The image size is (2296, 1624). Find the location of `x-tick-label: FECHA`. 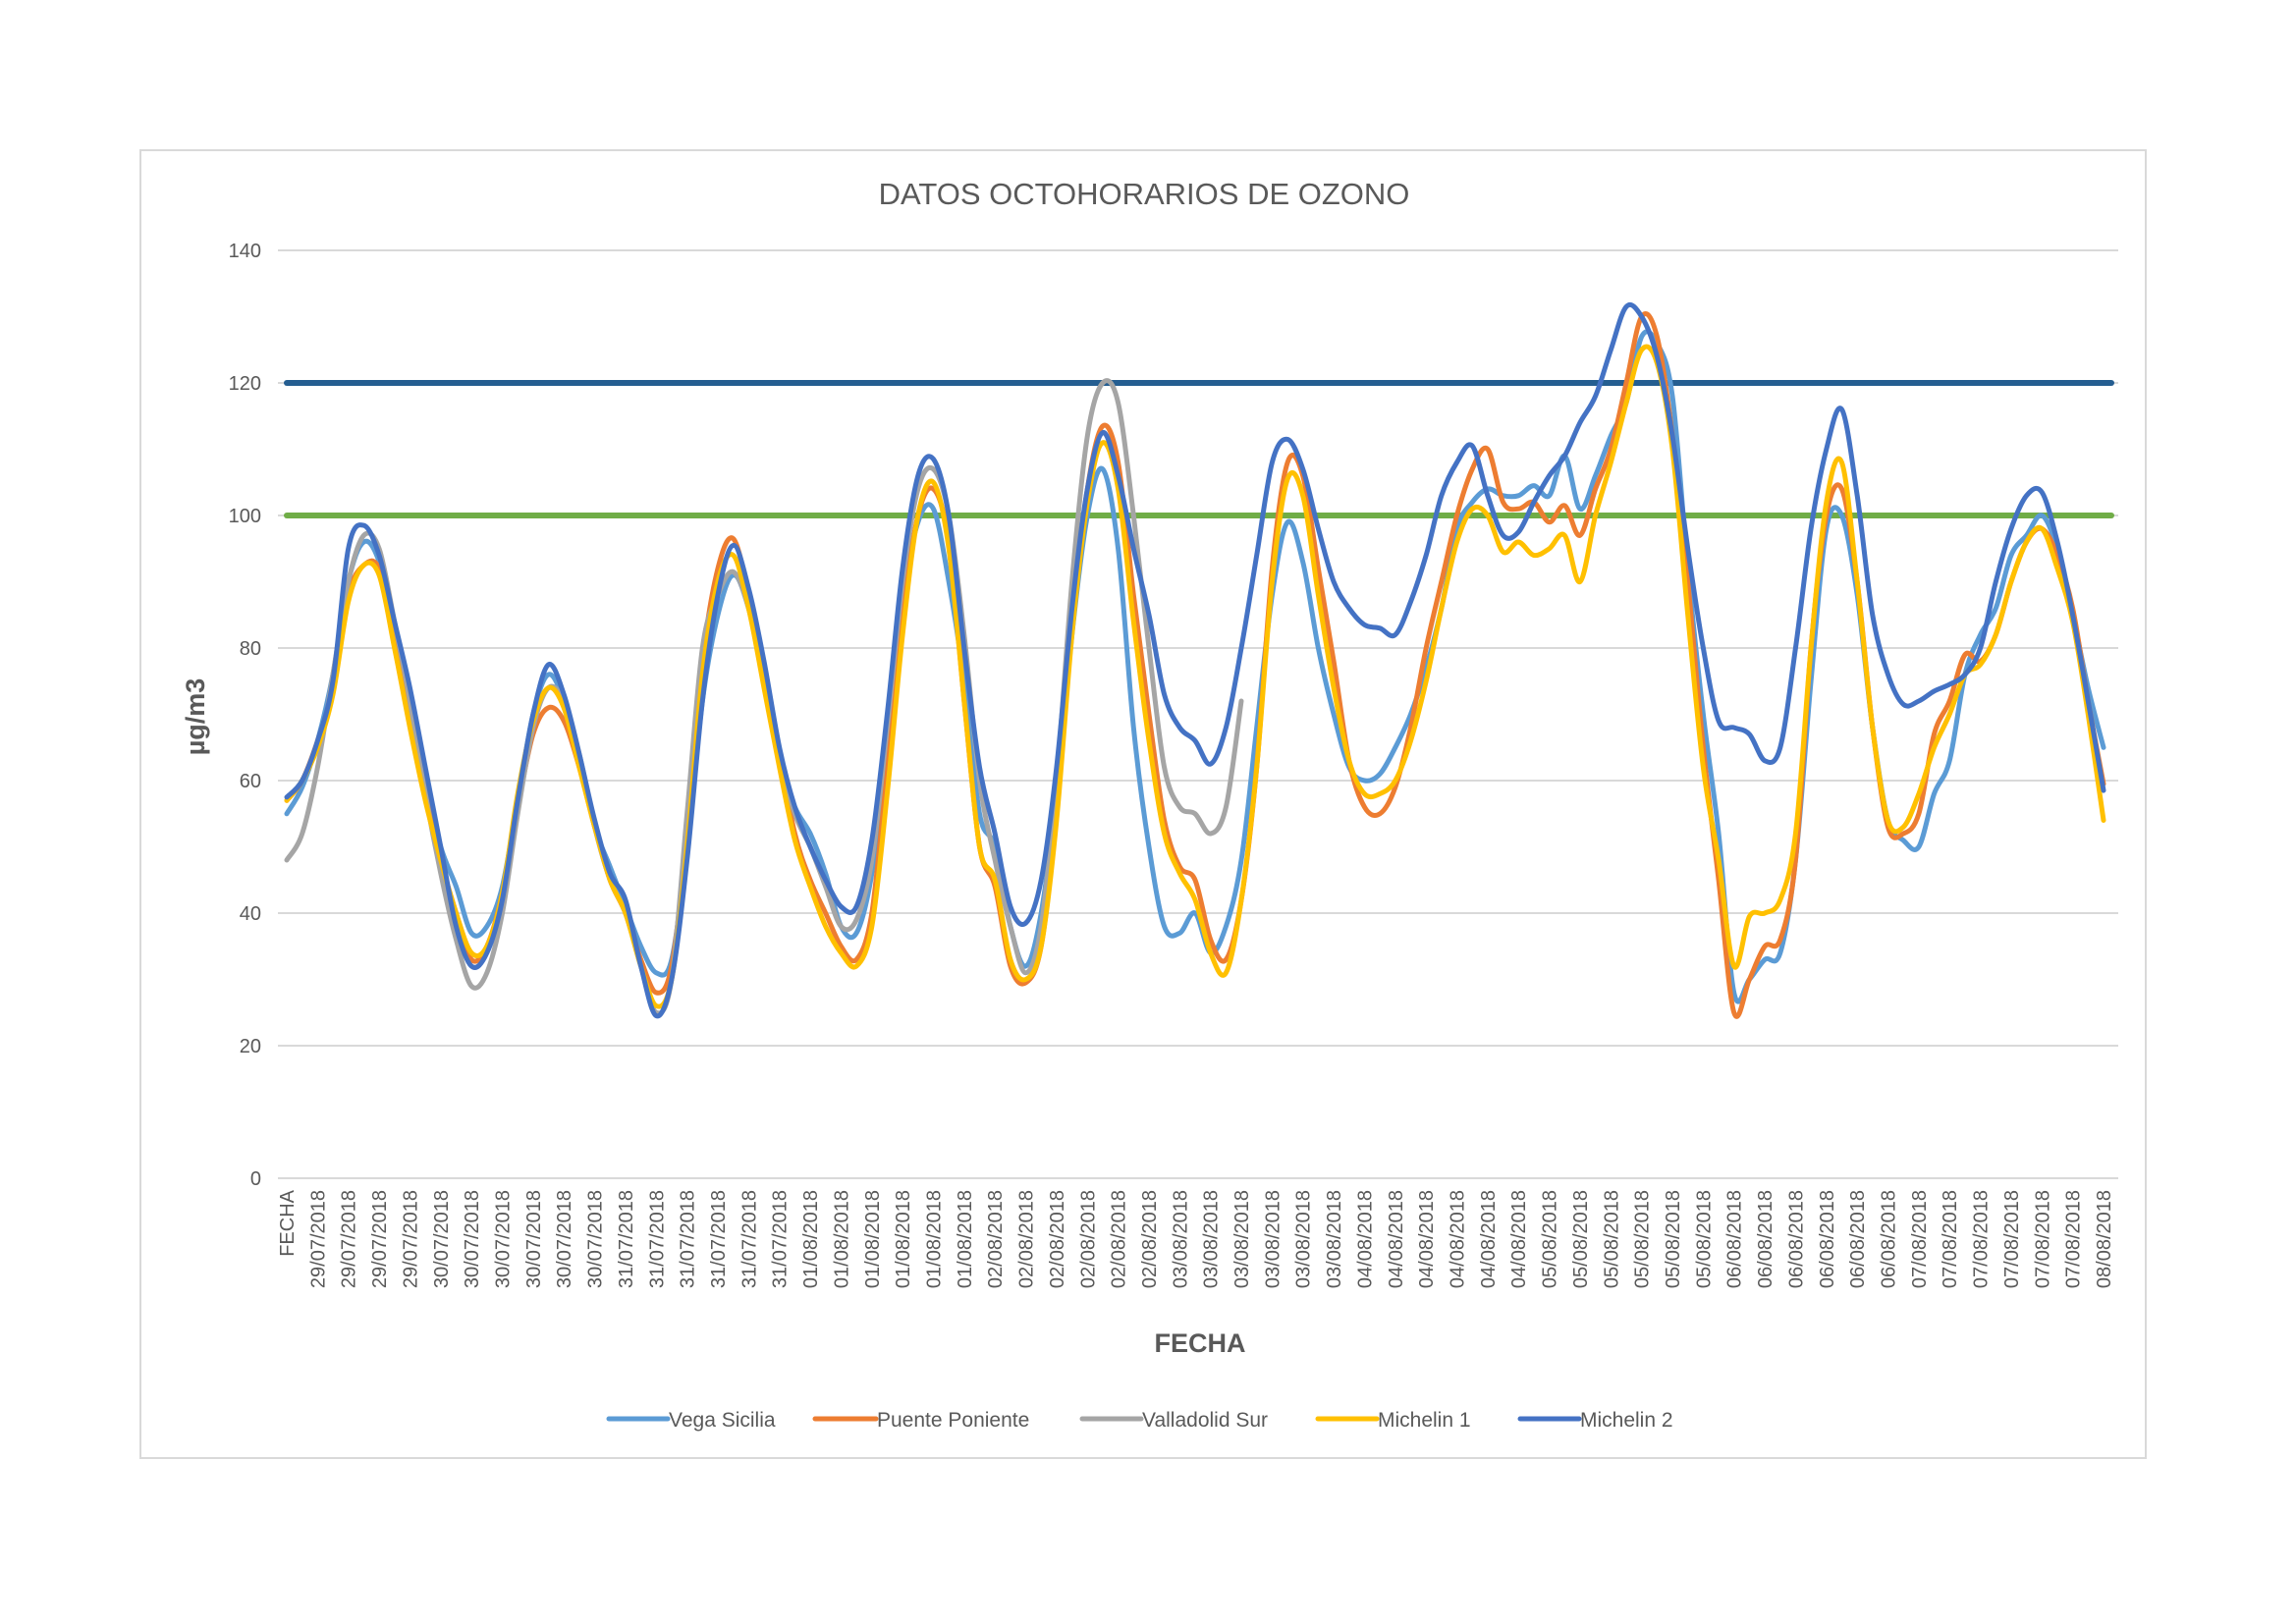

x-tick-label: FECHA is located at coordinates (288, 1222).